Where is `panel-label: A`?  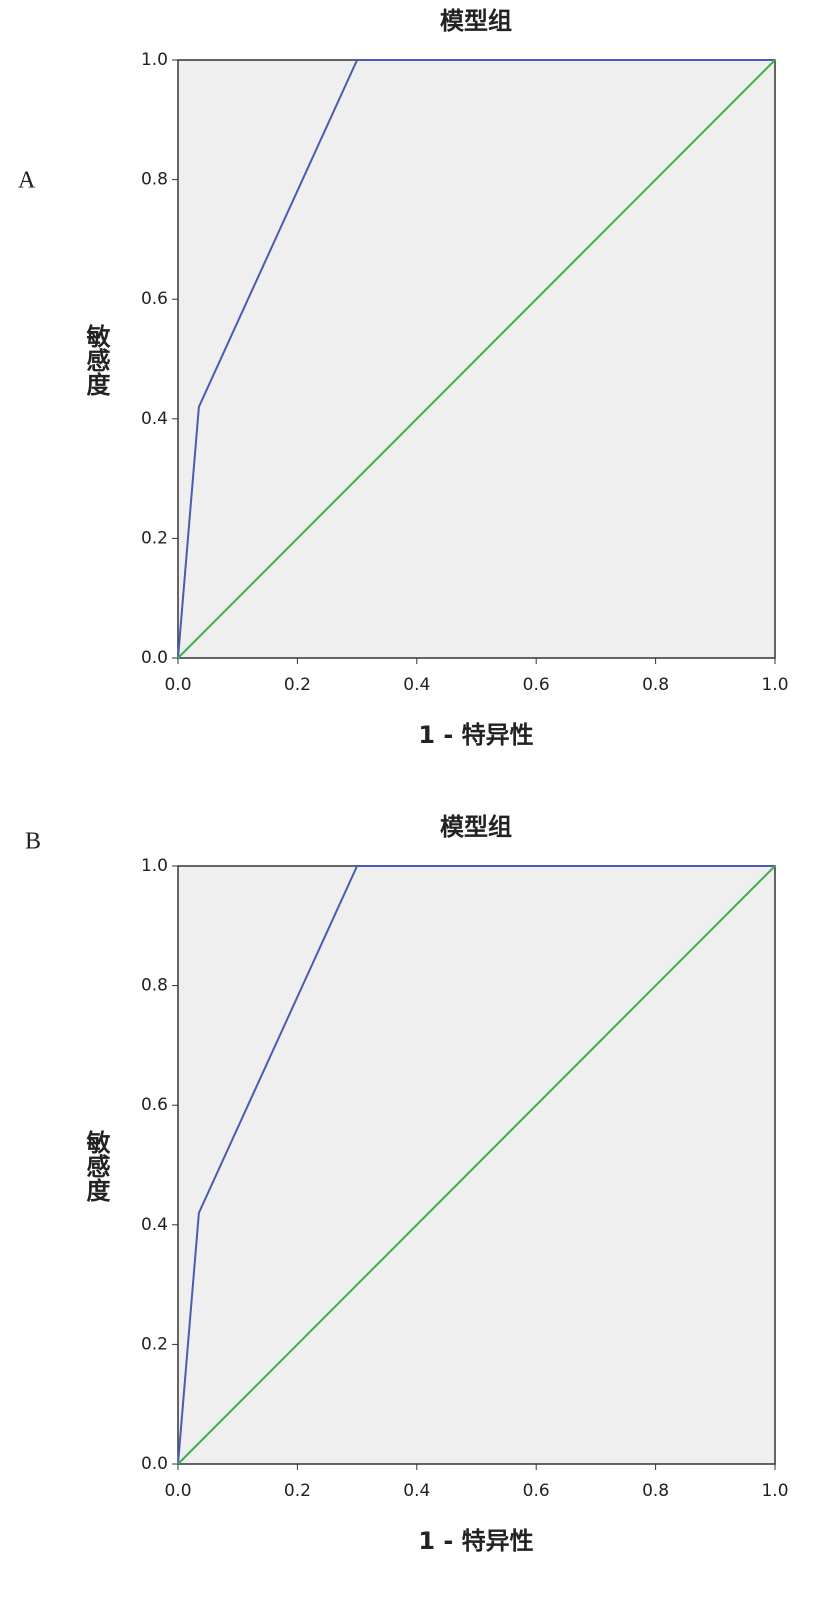
panel-label: A is located at coordinates (27, 181).